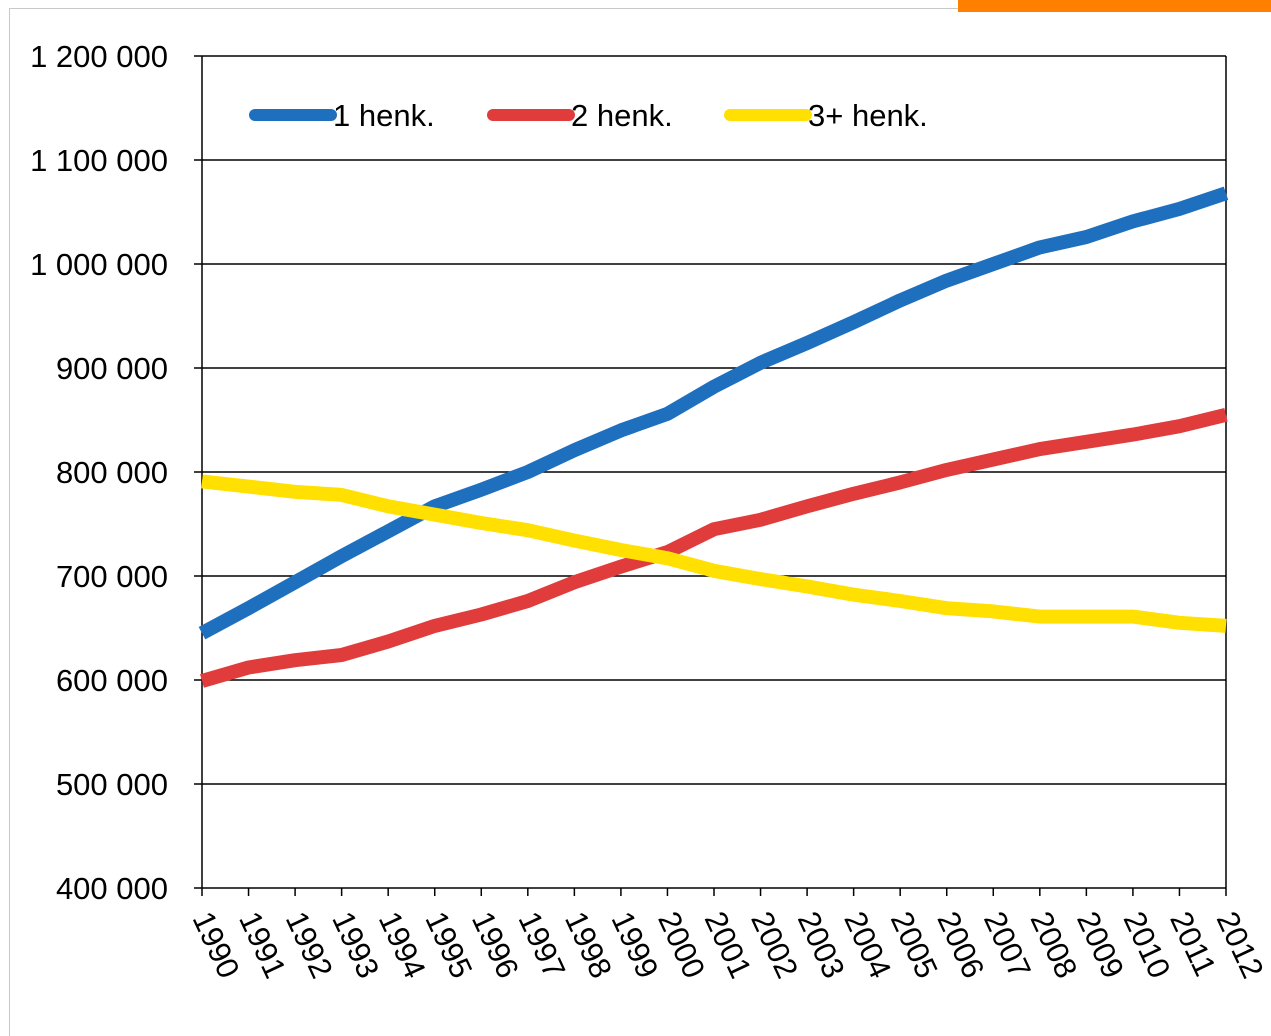  Describe the element at coordinates (112, 680) in the screenshot. I see `y-tick-label: 600 000` at that location.